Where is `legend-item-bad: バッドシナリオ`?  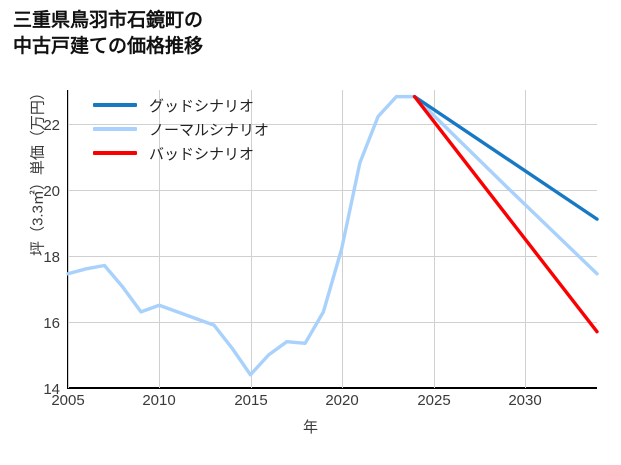
legend-item-bad: バッドシナリオ is located at coordinates (181, 153).